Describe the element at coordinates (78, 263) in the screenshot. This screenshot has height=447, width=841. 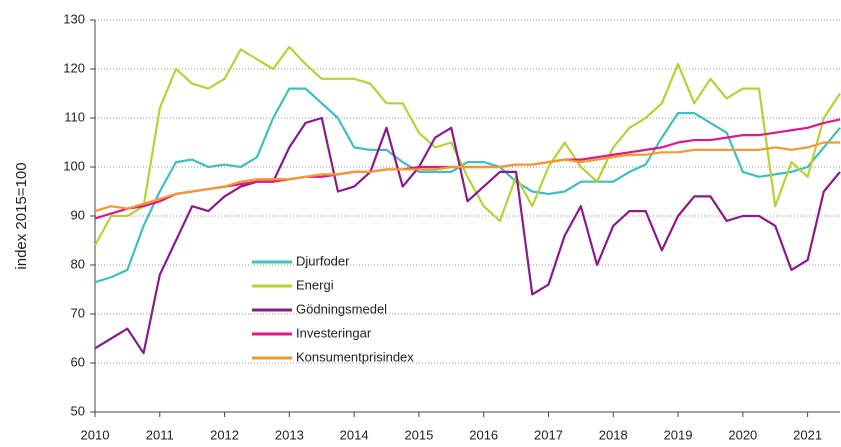
I see `y-tick-label: 80` at that location.